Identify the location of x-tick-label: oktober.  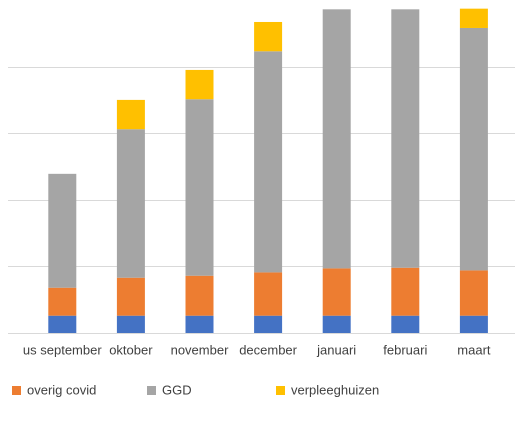
(131, 349).